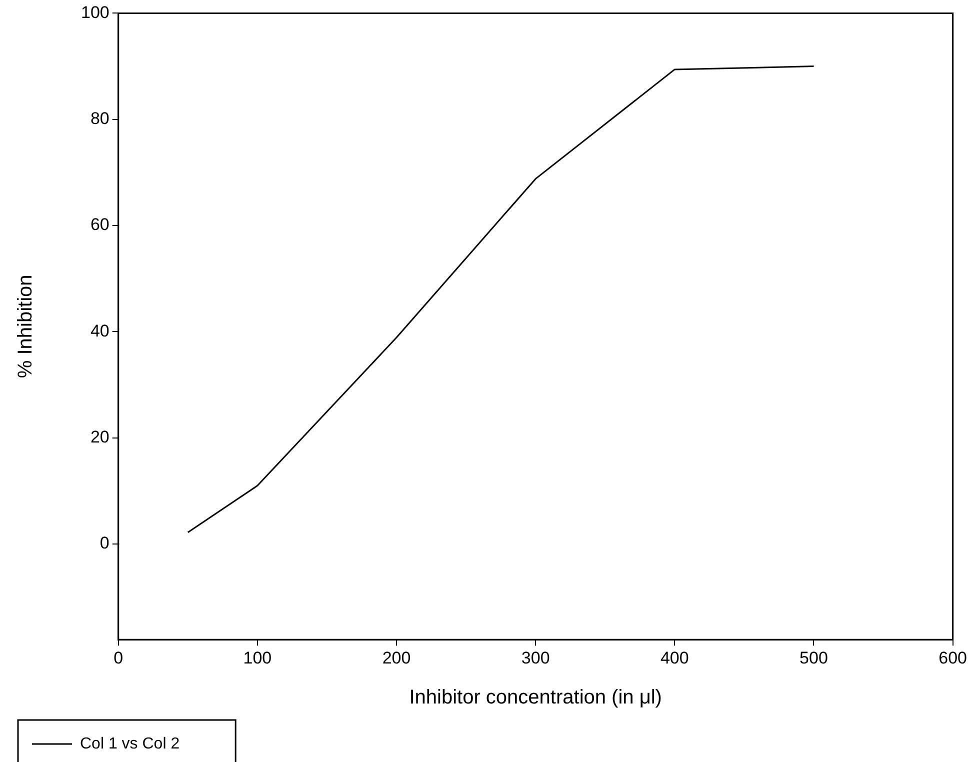 Image resolution: width=970 pixels, height=762 pixels. I want to click on x-tick-label: 200, so click(396, 658).